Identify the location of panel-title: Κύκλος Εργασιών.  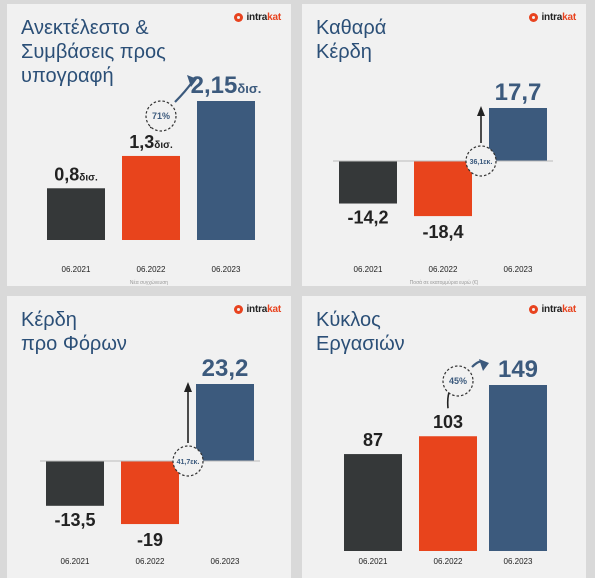
(360, 332).